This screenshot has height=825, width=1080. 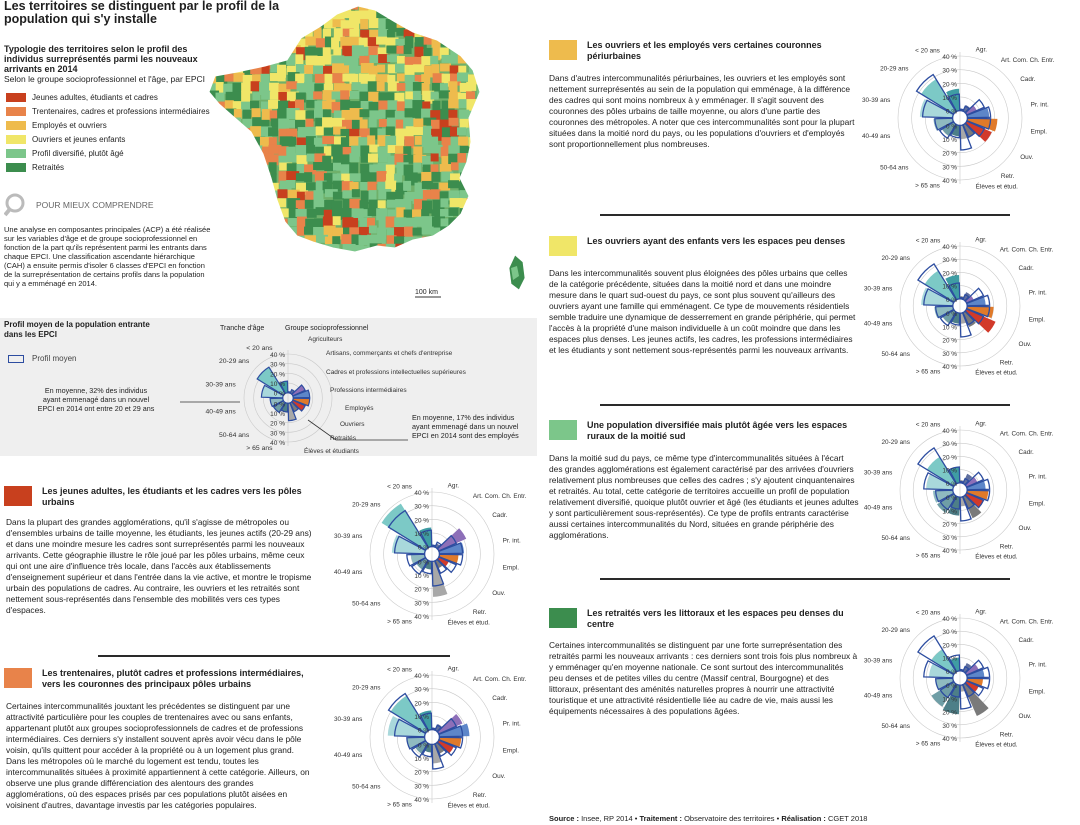 What do you see at coordinates (421, 590) in the screenshot?
I see `scale-tick-label: 20 %` at bounding box center [421, 590].